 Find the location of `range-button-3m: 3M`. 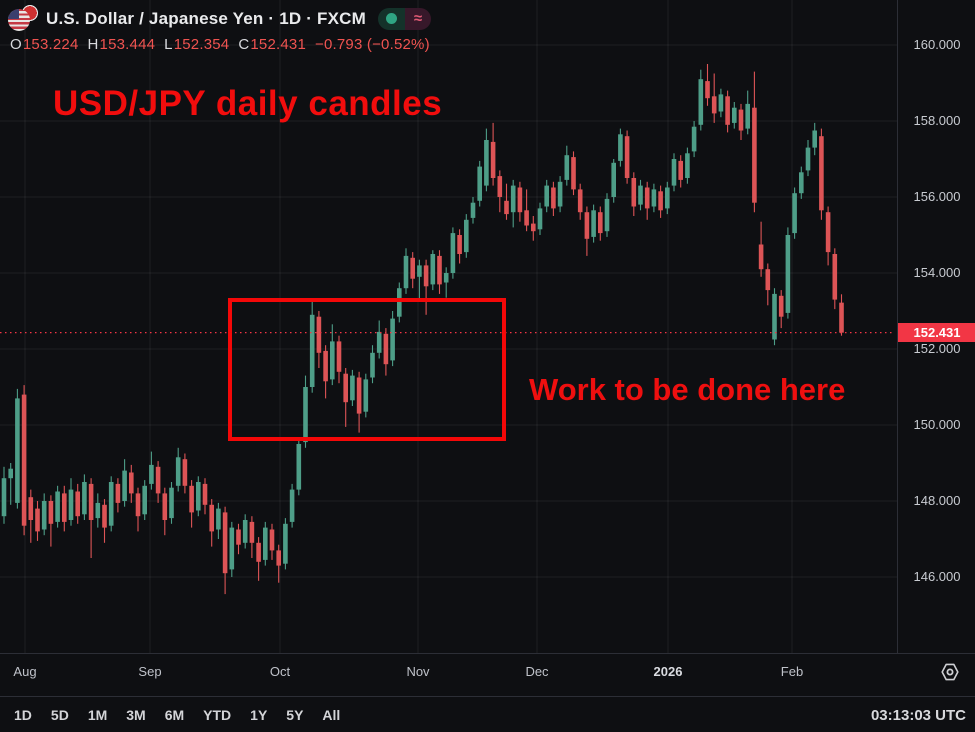

range-button-3m: 3M is located at coordinates (136, 715).